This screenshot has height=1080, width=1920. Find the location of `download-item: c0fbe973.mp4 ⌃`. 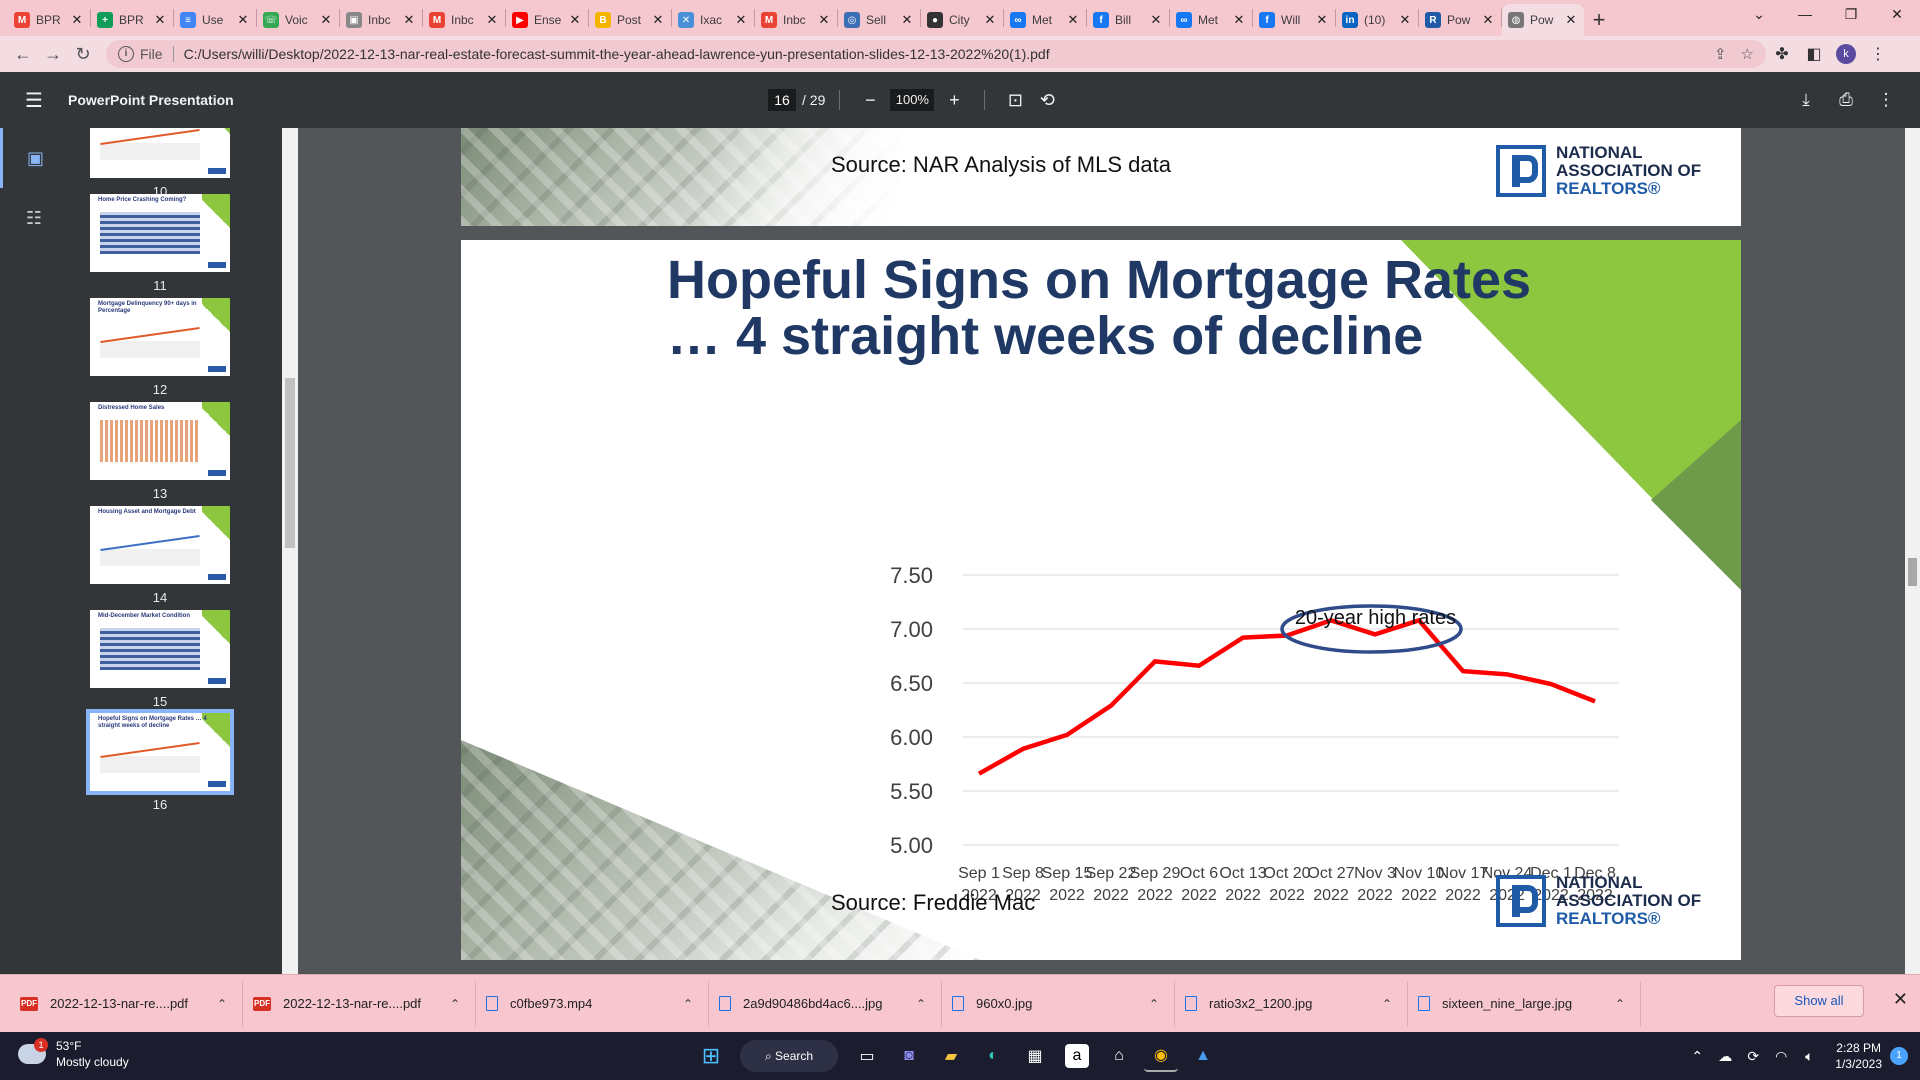

download-item: c0fbe973.mp4 ⌃ is located at coordinates (592, 1003).